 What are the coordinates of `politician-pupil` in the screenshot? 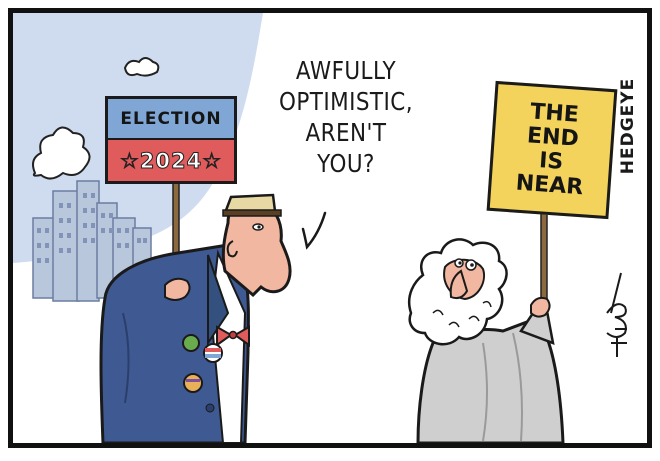 It's located at (259, 227).